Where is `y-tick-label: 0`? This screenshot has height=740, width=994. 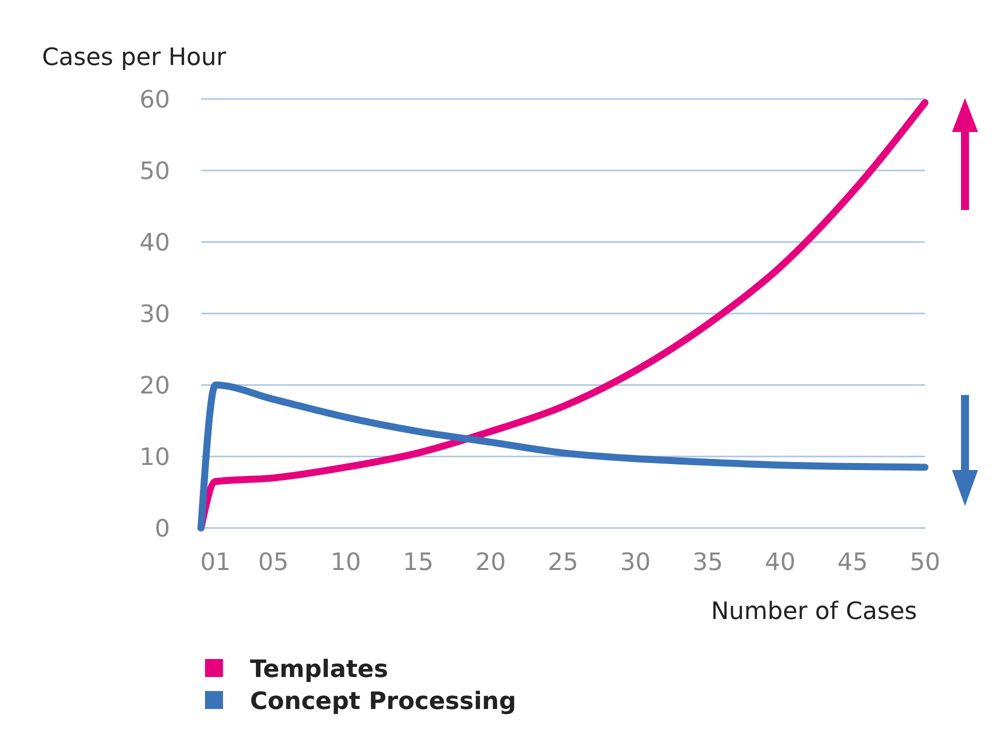 y-tick-label: 0 is located at coordinates (162, 528).